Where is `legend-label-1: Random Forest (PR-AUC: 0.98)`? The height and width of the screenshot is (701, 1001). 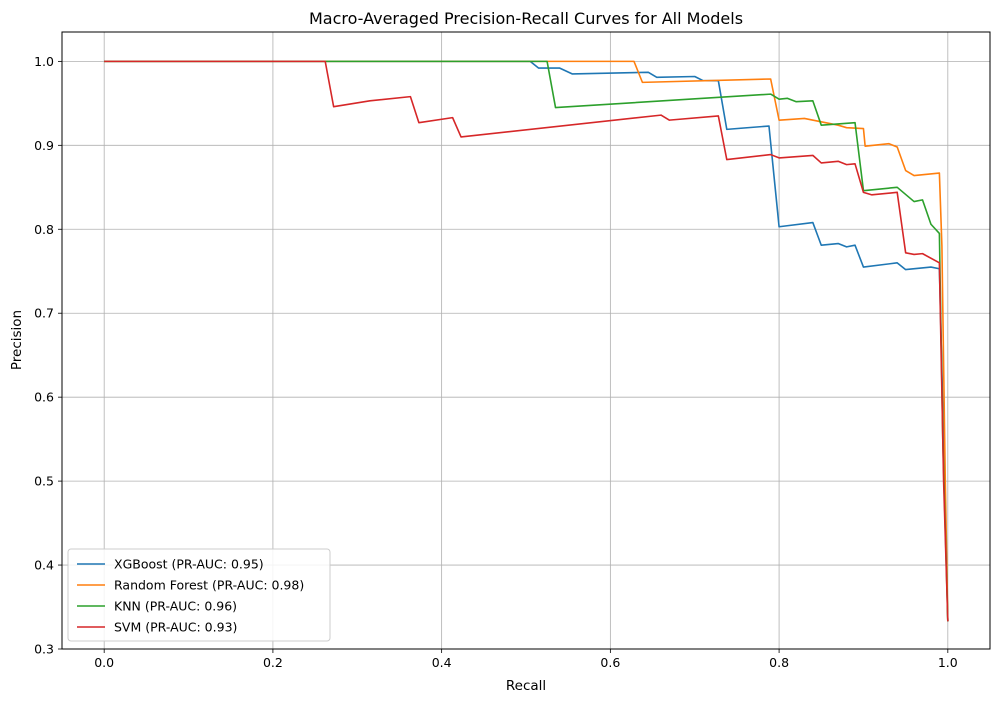
legend-label-1: Random Forest (PR-AUC: 0.98) is located at coordinates (209, 585).